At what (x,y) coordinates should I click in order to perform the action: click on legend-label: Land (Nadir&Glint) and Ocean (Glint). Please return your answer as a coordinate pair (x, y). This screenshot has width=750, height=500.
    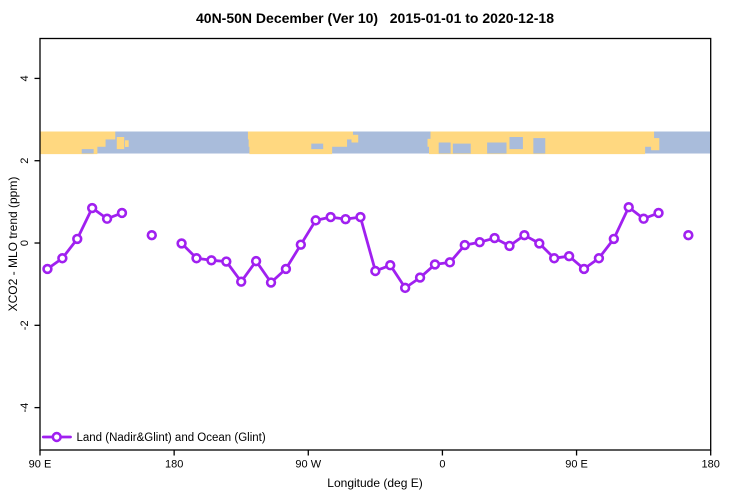
    Looking at the image, I should click on (171, 438).